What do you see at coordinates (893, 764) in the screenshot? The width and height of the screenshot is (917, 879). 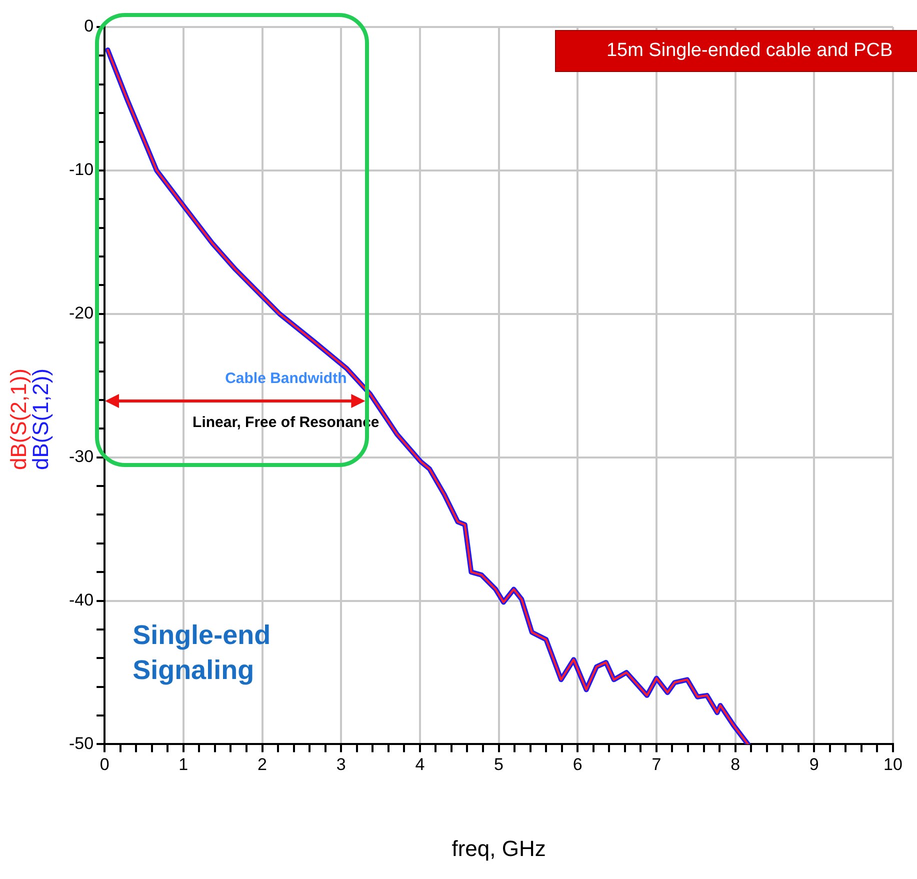 I see `x-tick-label: 10` at bounding box center [893, 764].